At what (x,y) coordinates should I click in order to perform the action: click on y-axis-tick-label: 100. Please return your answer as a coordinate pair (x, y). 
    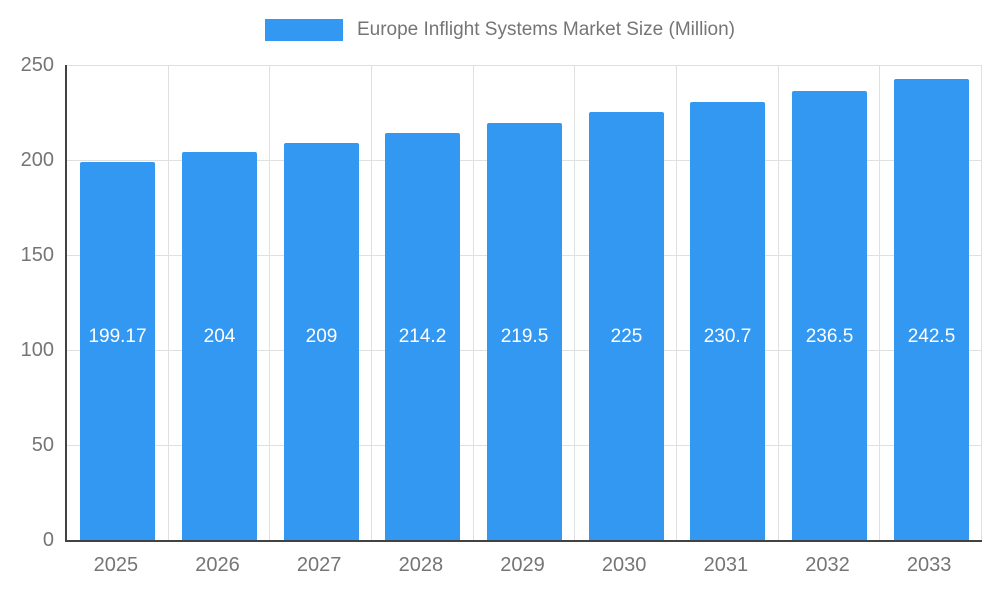
    Looking at the image, I should click on (37, 350).